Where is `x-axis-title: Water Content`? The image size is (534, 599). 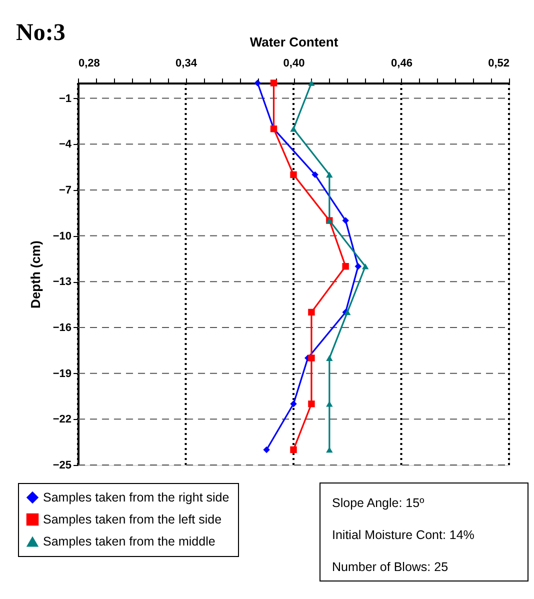
x-axis-title: Water Content is located at coordinates (294, 42).